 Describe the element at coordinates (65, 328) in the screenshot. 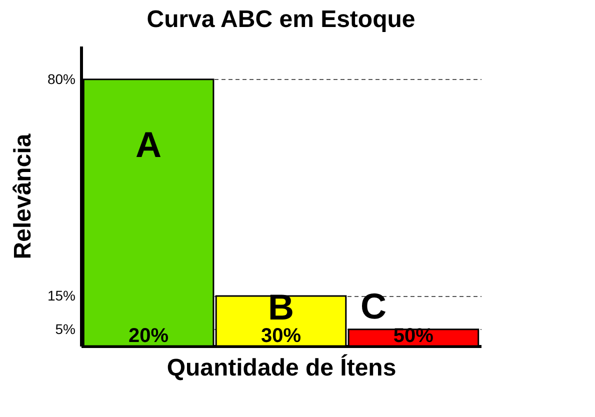

I see `y-tick-label: 5%` at that location.